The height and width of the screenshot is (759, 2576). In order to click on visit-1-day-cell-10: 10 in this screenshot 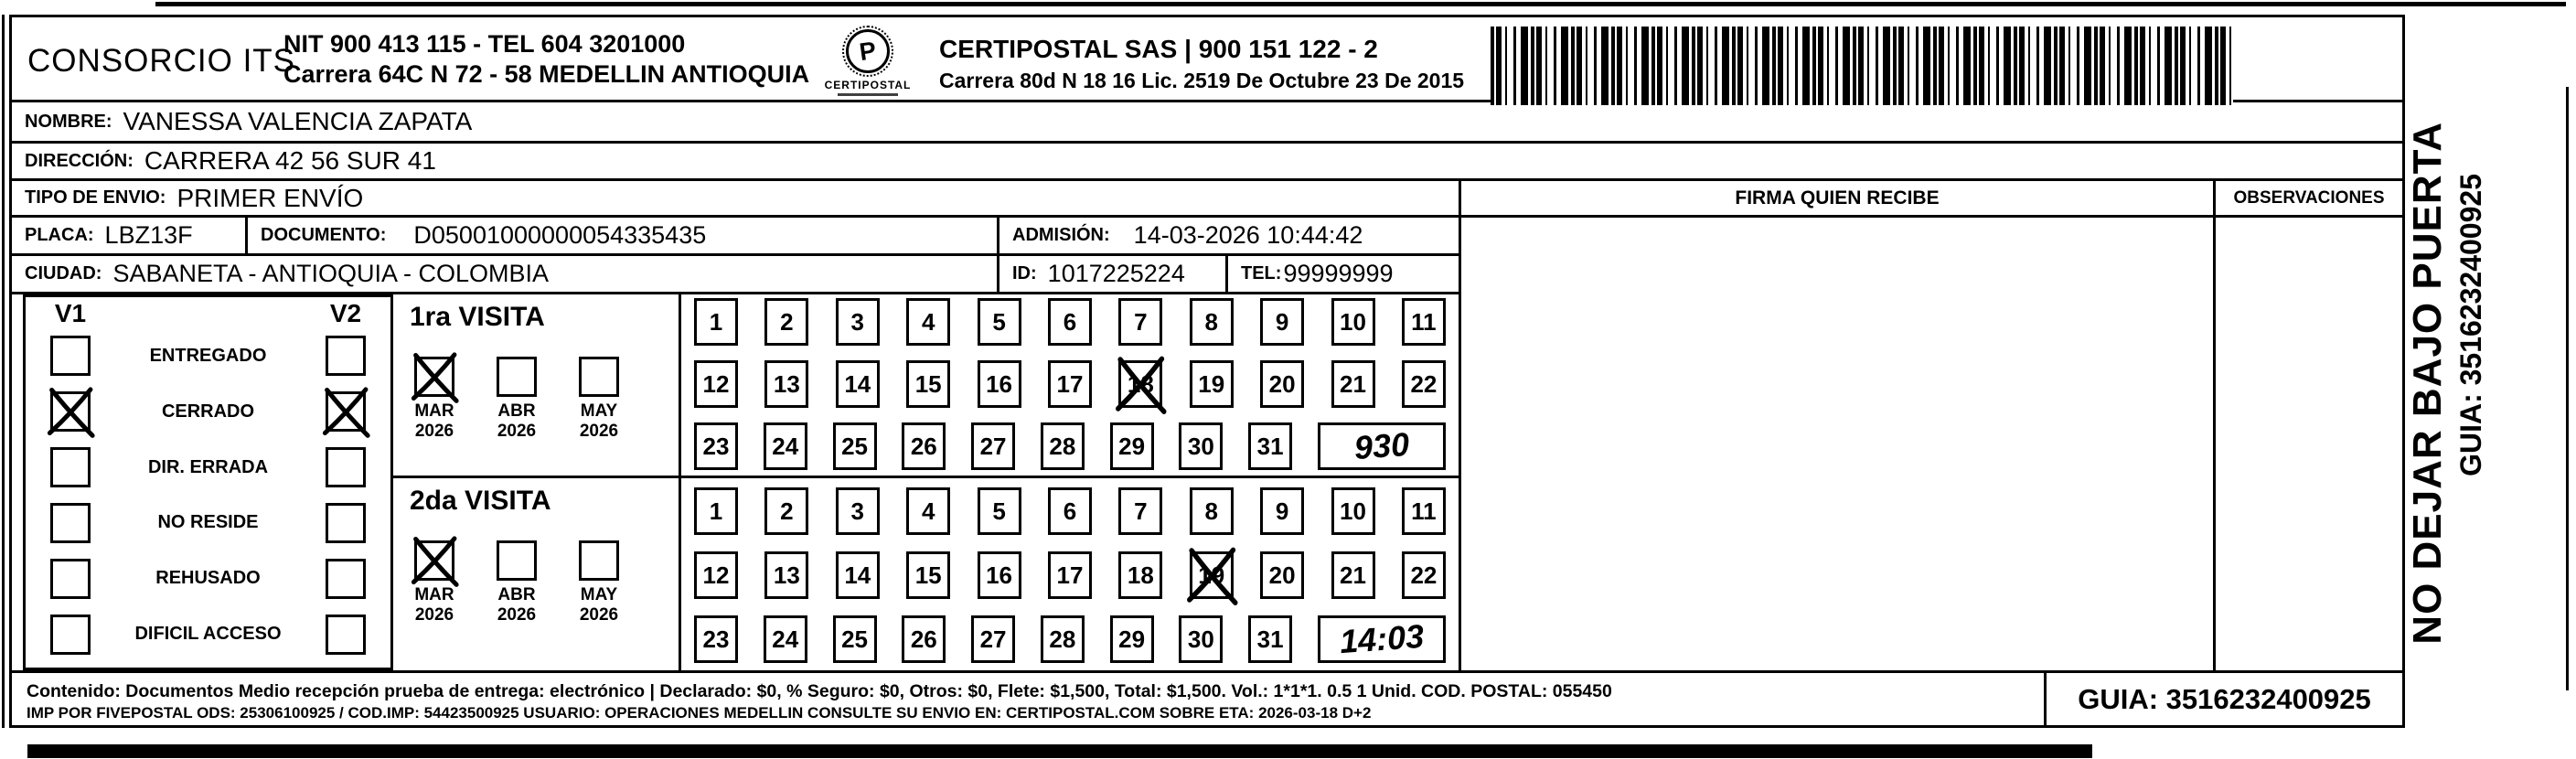, I will do `click(1353, 322)`.